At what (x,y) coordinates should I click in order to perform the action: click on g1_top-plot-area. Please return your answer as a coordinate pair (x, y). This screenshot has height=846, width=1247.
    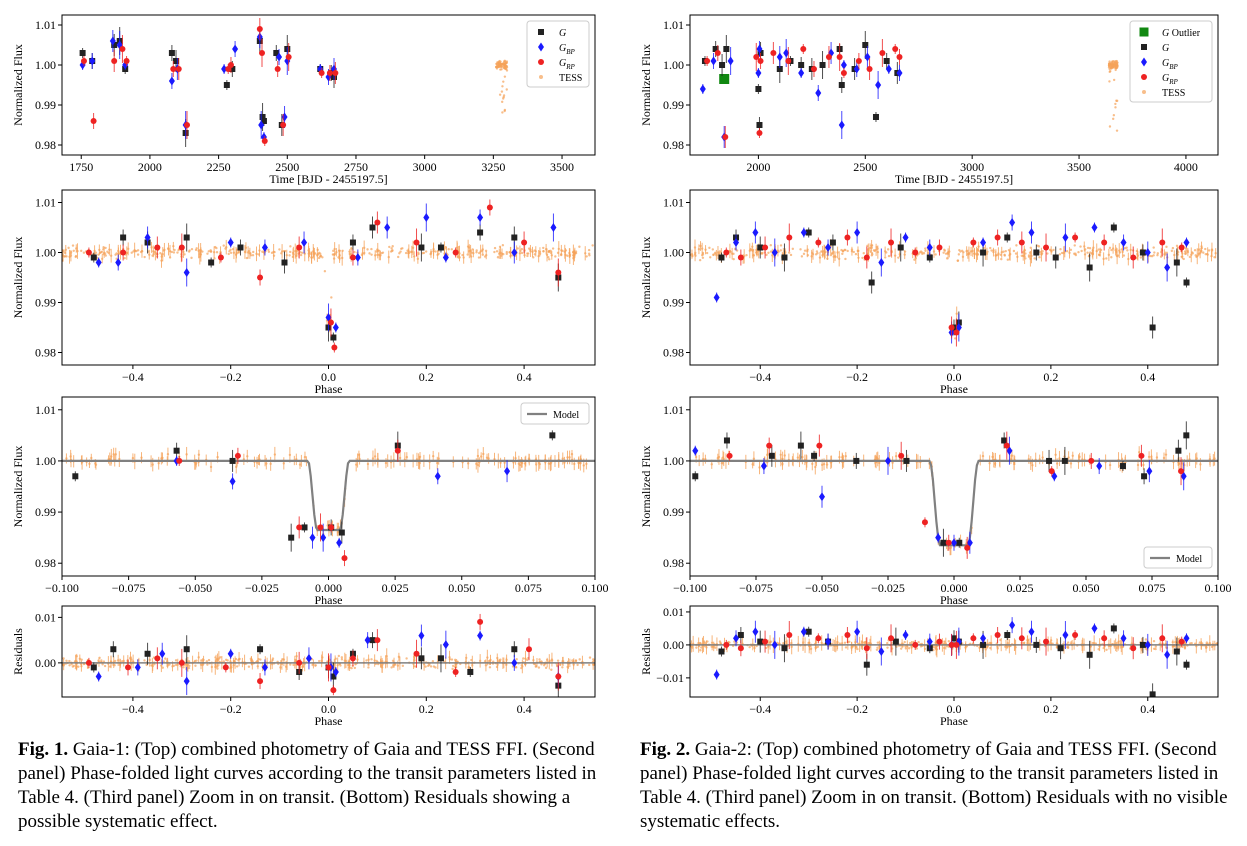
    Looking at the image, I should click on (294, 82).